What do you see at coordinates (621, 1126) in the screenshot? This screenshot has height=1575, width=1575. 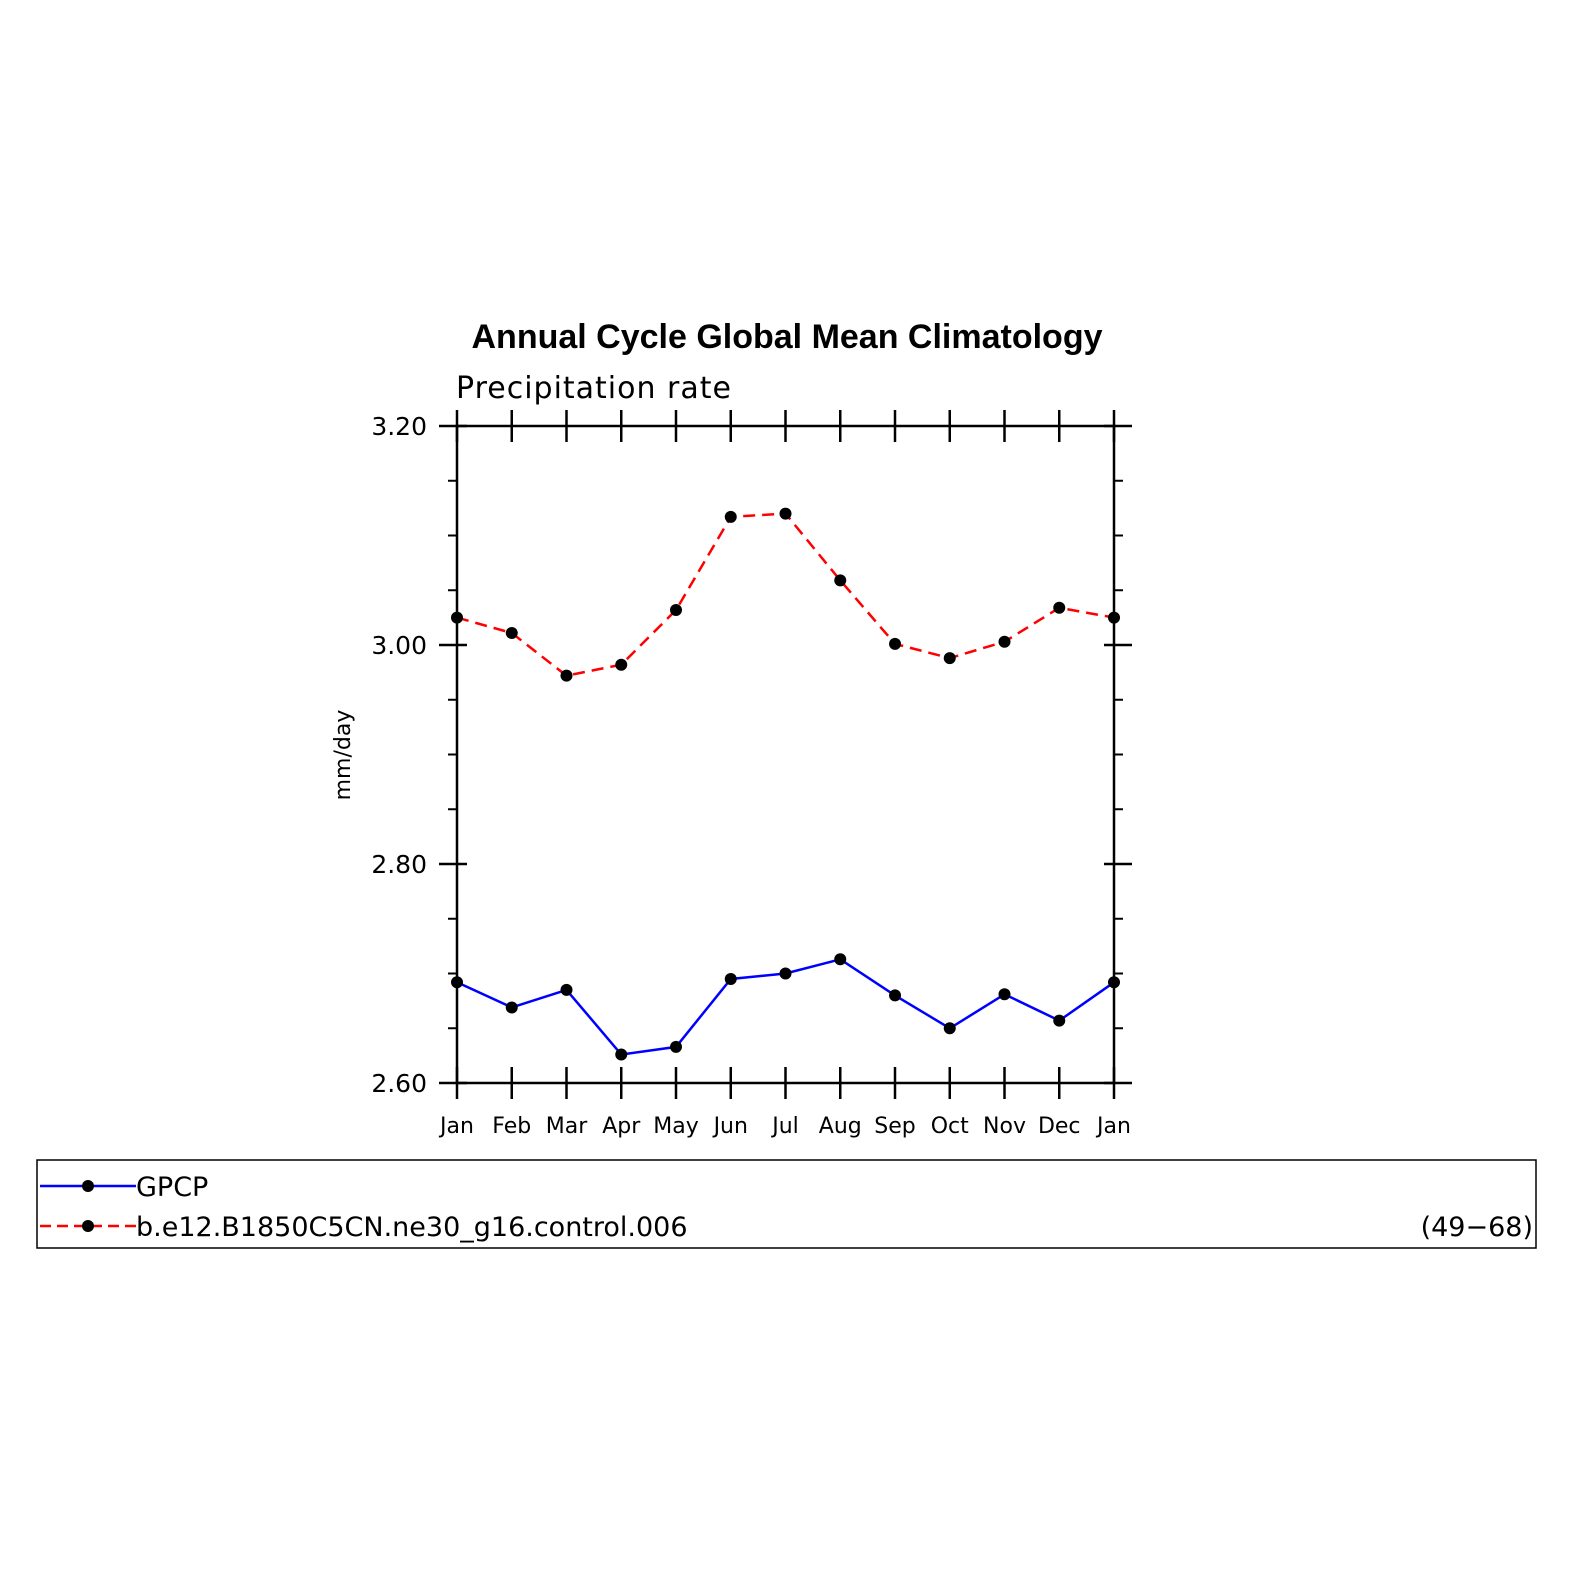 I see `xtick-label: Apr` at bounding box center [621, 1126].